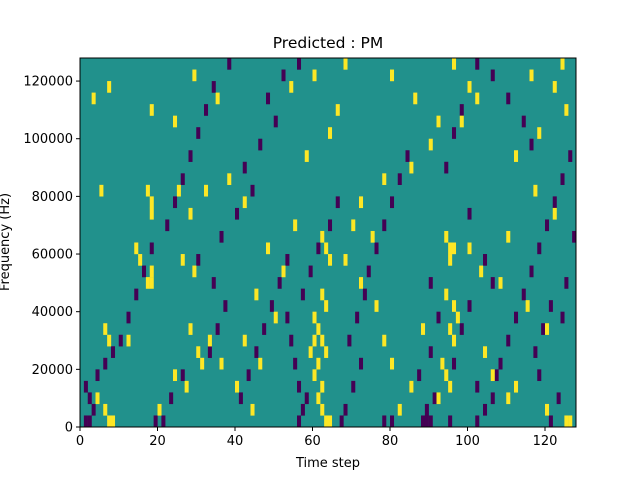 The width and height of the screenshot is (640, 480). Describe the element at coordinates (317, 438) in the screenshot. I see `x-axis: 0 20 40 60 80 100 120` at that location.